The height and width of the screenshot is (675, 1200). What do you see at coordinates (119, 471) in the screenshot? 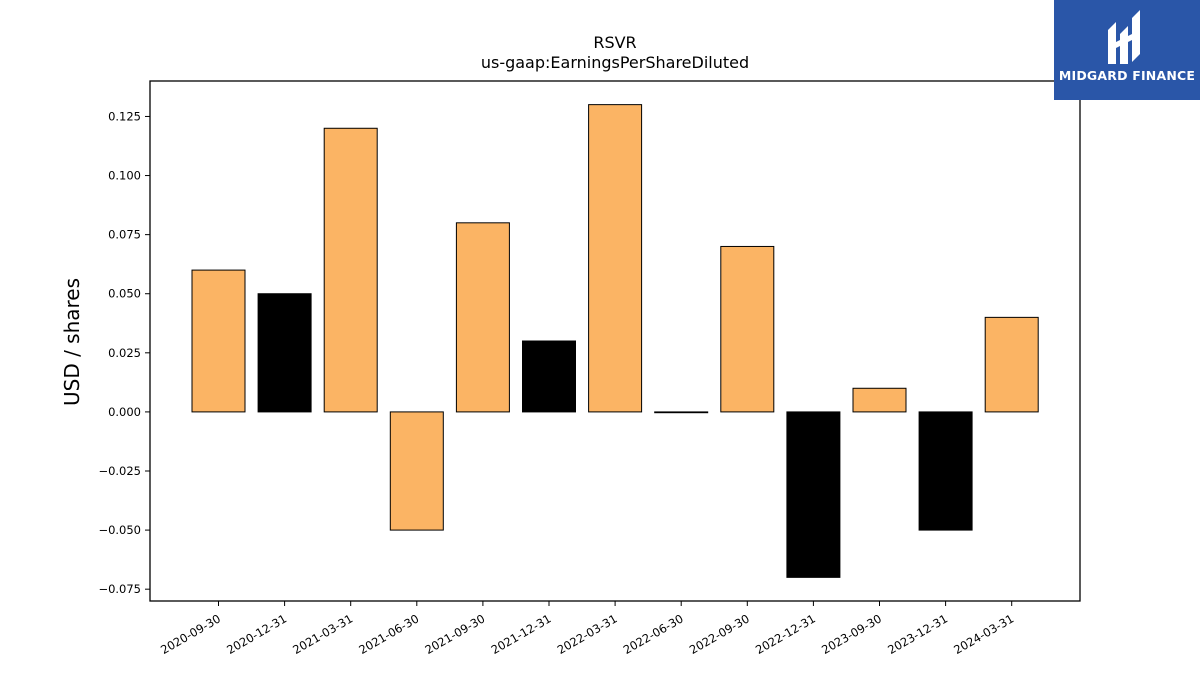
I see `y-tick-label: −0.025` at bounding box center [119, 471].